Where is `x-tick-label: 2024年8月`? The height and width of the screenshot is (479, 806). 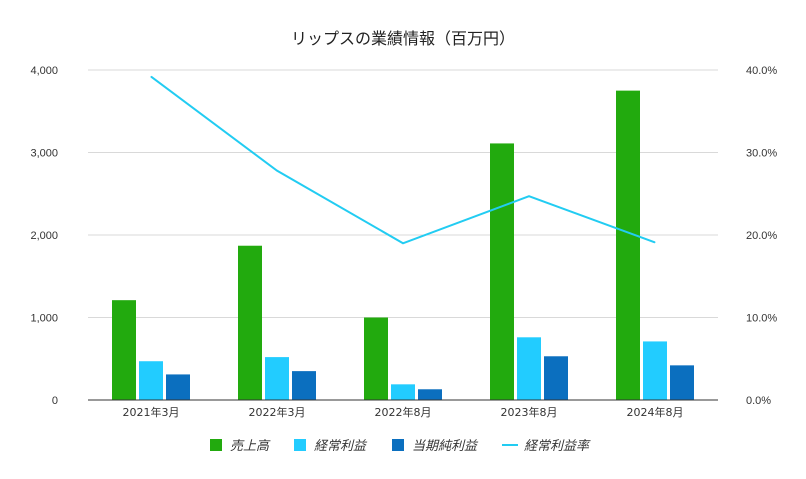
x-tick-label: 2024年8月 is located at coordinates (655, 412).